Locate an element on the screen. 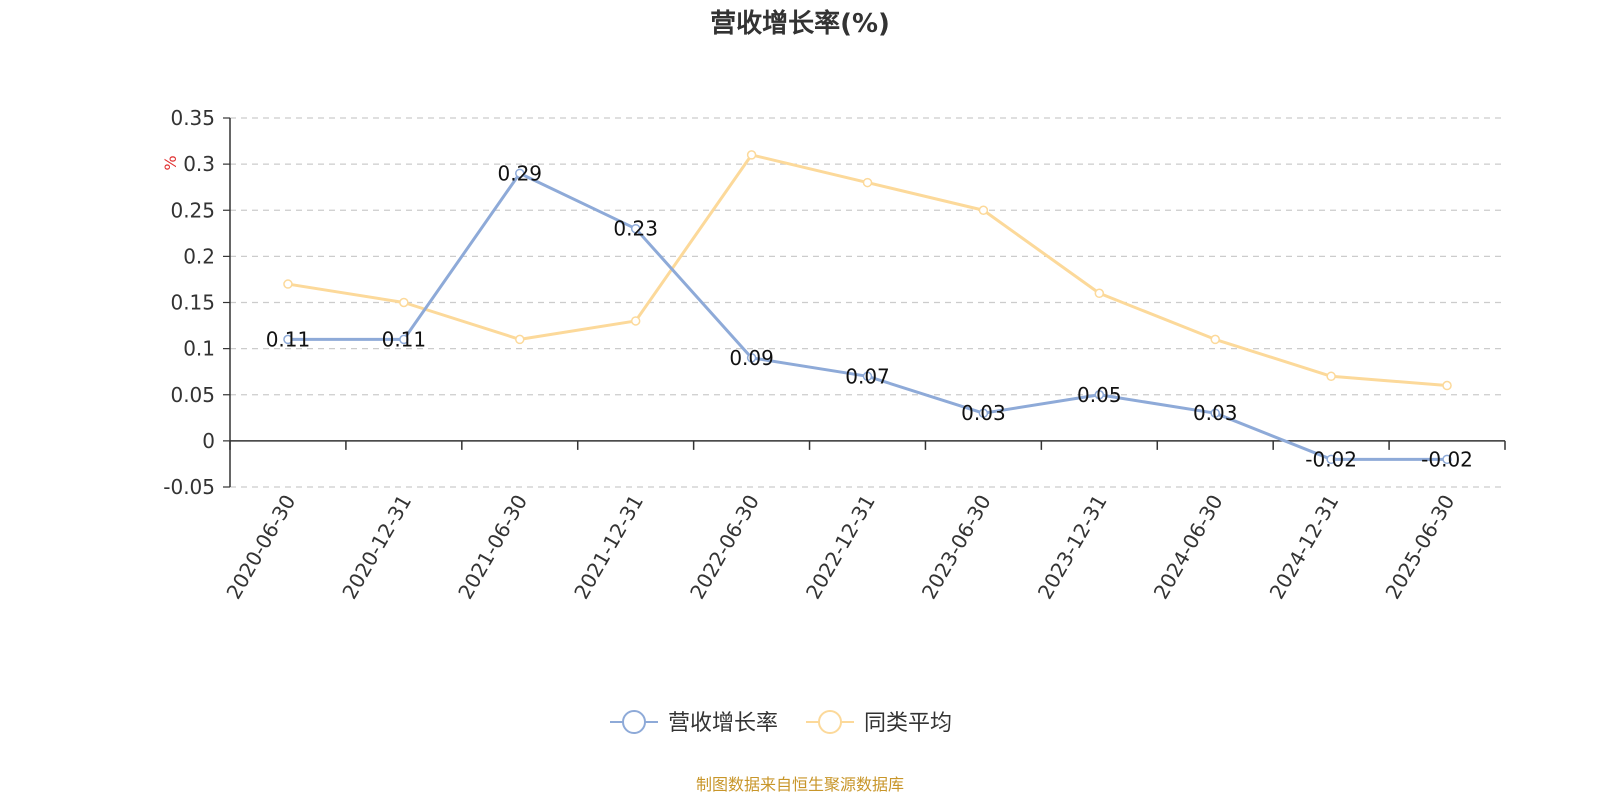 The width and height of the screenshot is (1600, 800). y-tick-label: -0.05 is located at coordinates (189, 487).